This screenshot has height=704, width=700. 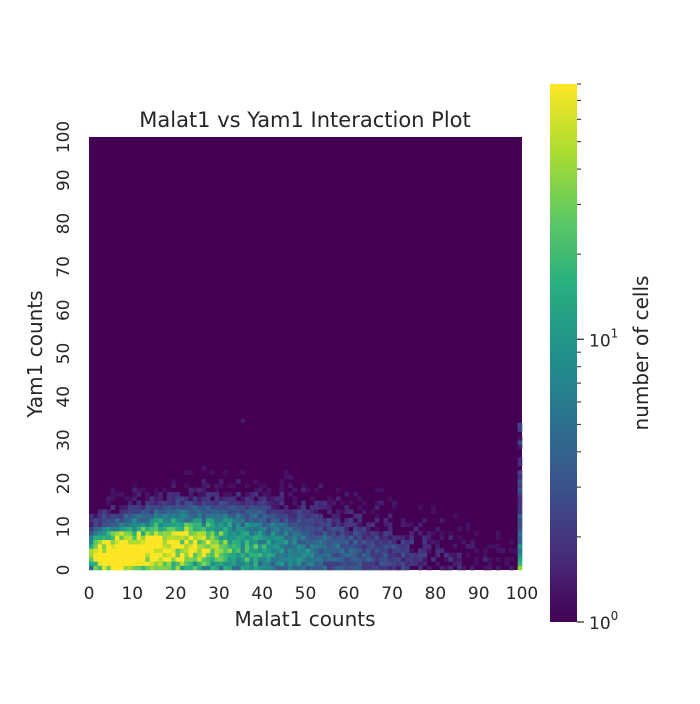 I want to click on y-tick-label: 30, so click(x=64, y=440).